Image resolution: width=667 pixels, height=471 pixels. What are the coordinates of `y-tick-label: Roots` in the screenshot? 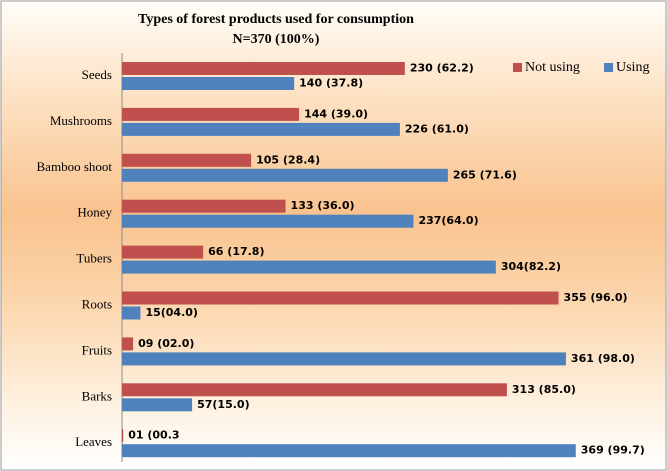 It's located at (97, 303).